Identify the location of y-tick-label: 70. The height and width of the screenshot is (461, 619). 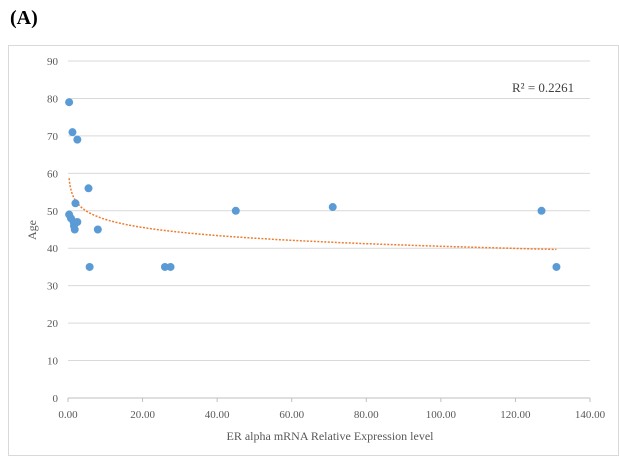
(53, 137).